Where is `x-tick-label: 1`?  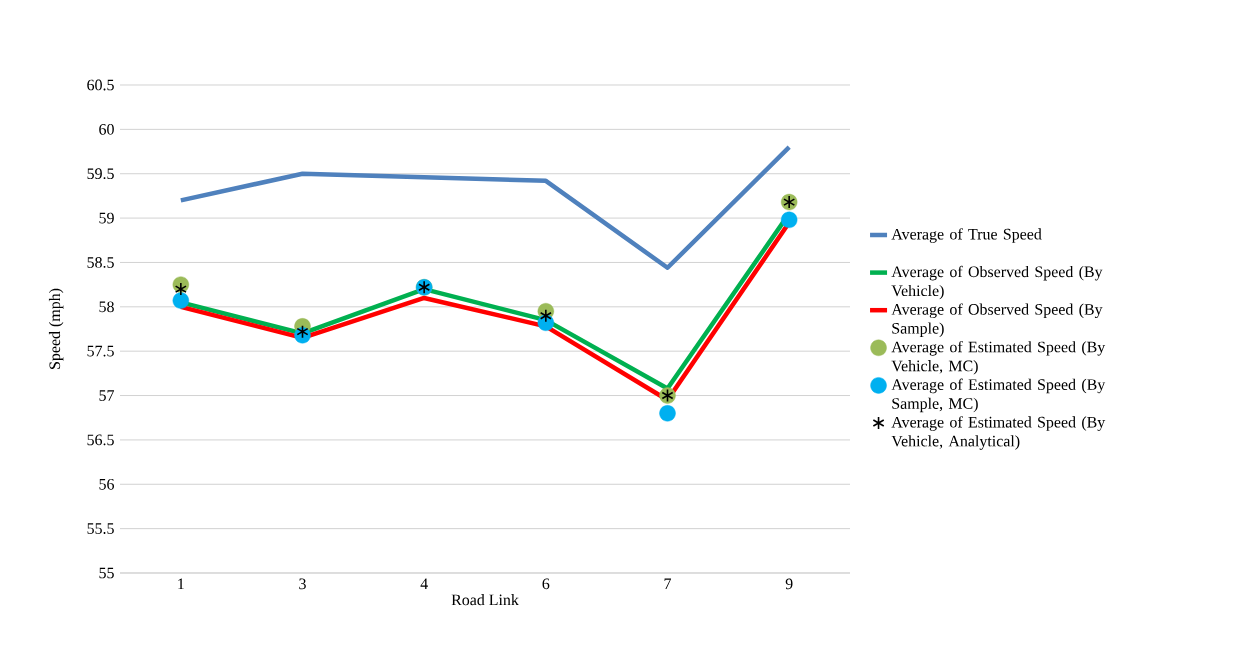
x-tick-label: 1 is located at coordinates (181, 584).